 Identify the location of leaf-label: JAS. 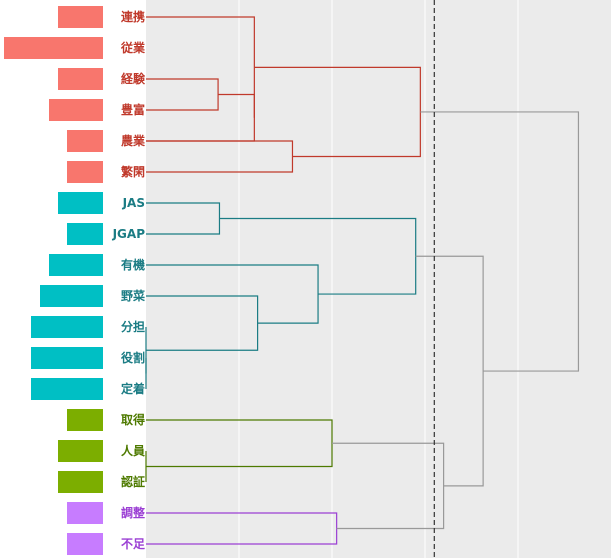
(133, 203).